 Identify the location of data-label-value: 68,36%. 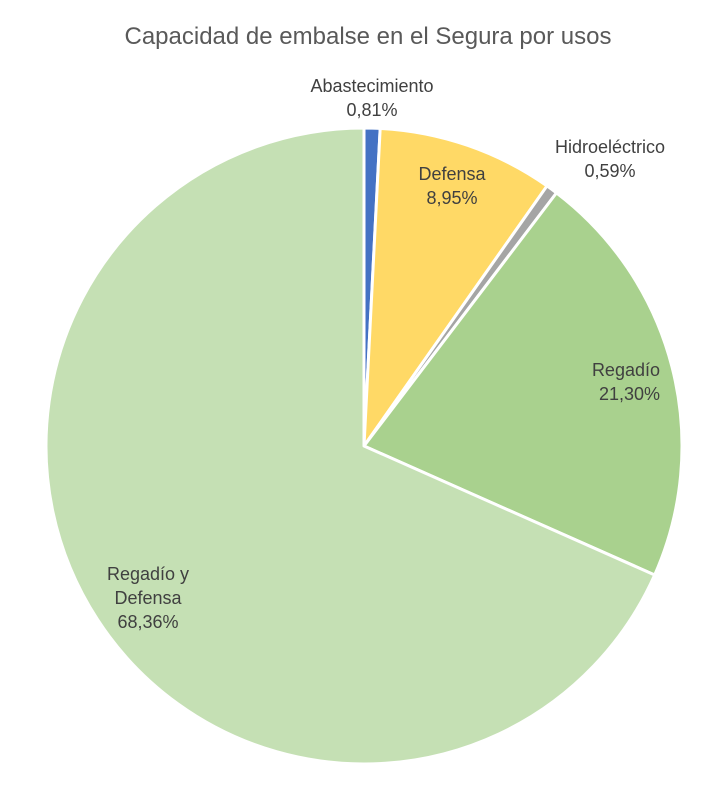
(147, 622).